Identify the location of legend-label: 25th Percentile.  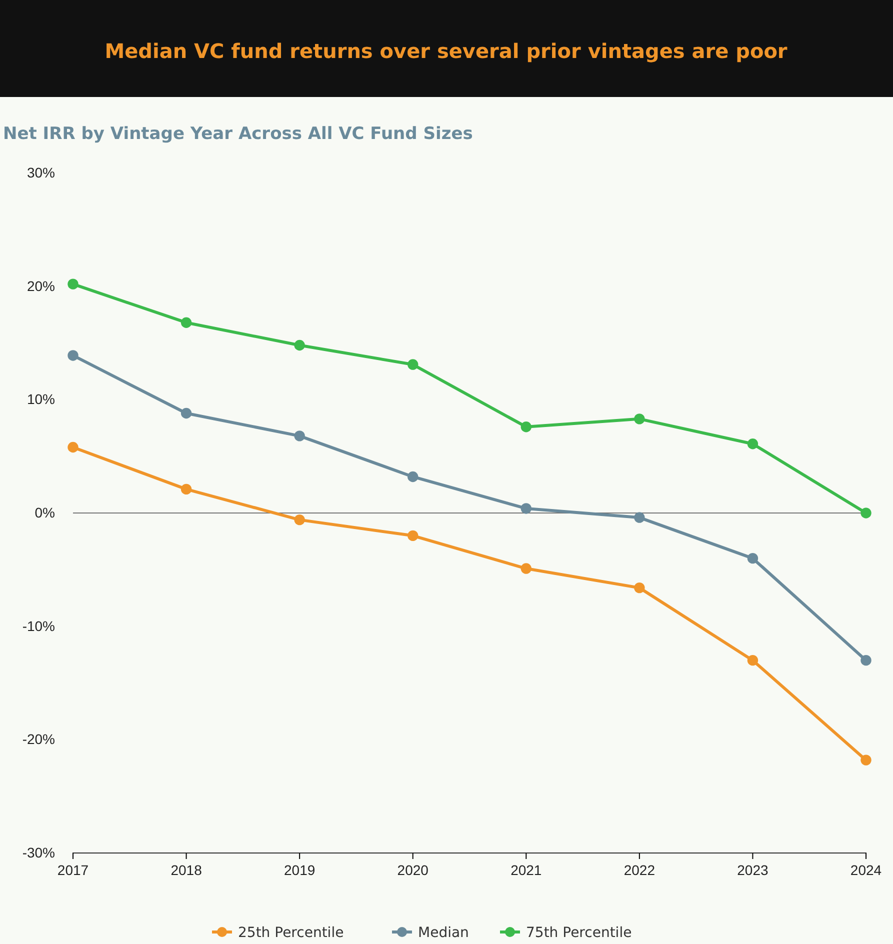
(291, 933).